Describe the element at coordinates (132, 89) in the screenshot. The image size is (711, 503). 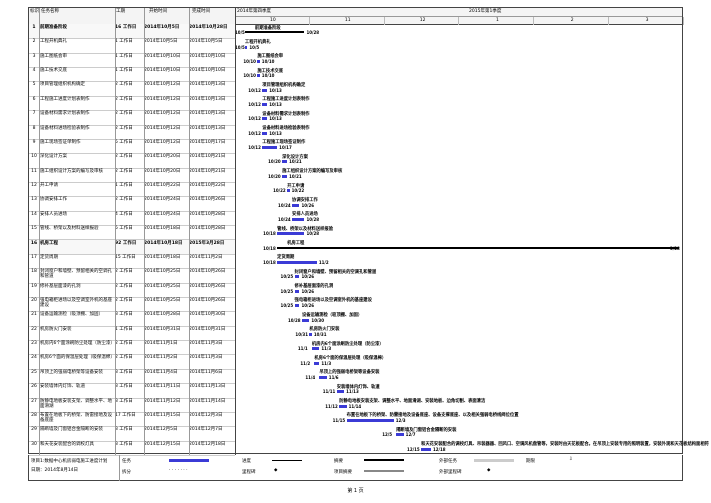
I see `table-row: 5 项目管理组织机构确定 2 工作日 2014年10月12日 2014年10月13日` at that location.